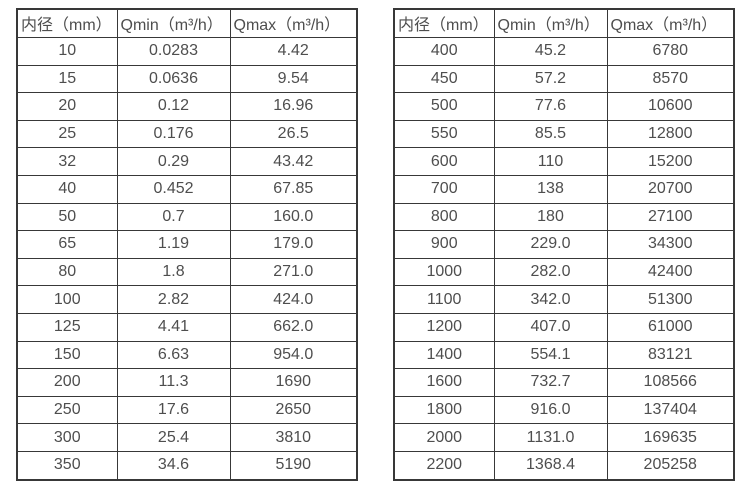 The image size is (750, 483). Describe the element at coordinates (670, 382) in the screenshot. I see `table-cell: 108566` at that location.